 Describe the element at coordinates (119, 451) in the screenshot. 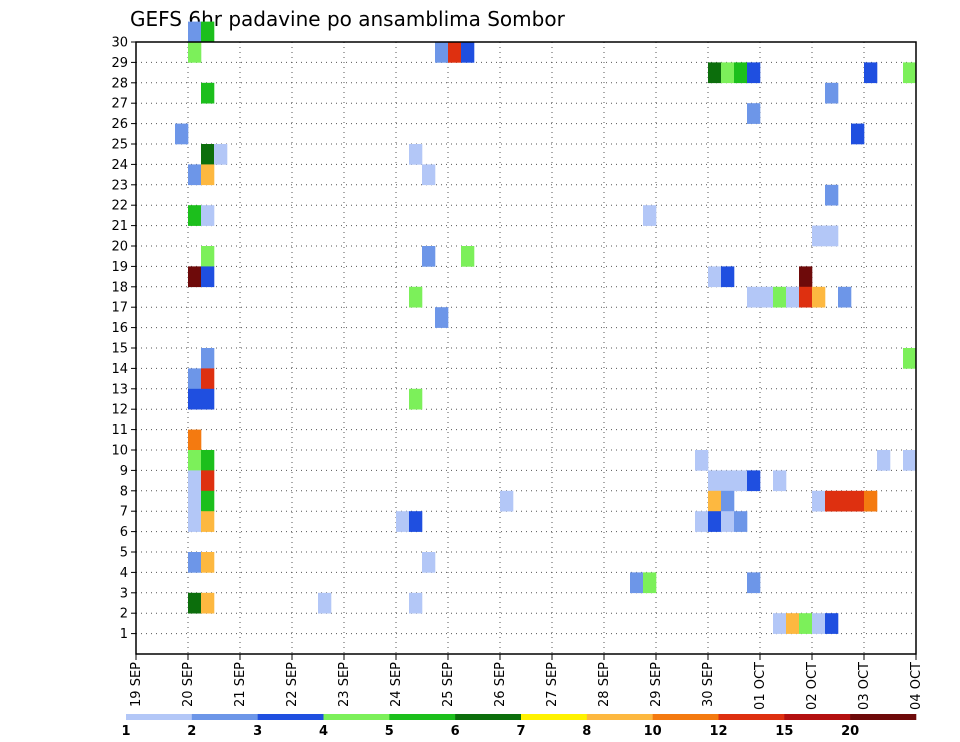

I see `y-tick-label: 10` at that location.